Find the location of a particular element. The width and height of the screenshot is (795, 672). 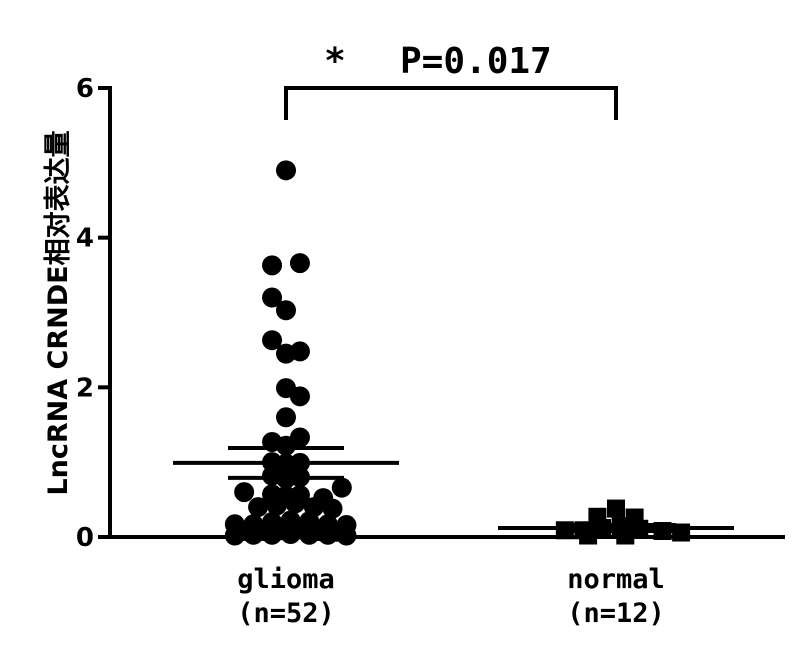

y-tick-label: 4 is located at coordinates (85, 239).